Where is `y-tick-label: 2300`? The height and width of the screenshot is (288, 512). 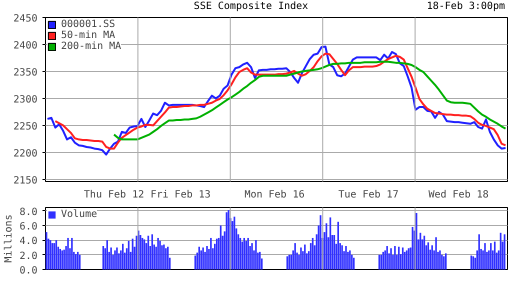 y-tick-label: 2300 is located at coordinates (25, 100).